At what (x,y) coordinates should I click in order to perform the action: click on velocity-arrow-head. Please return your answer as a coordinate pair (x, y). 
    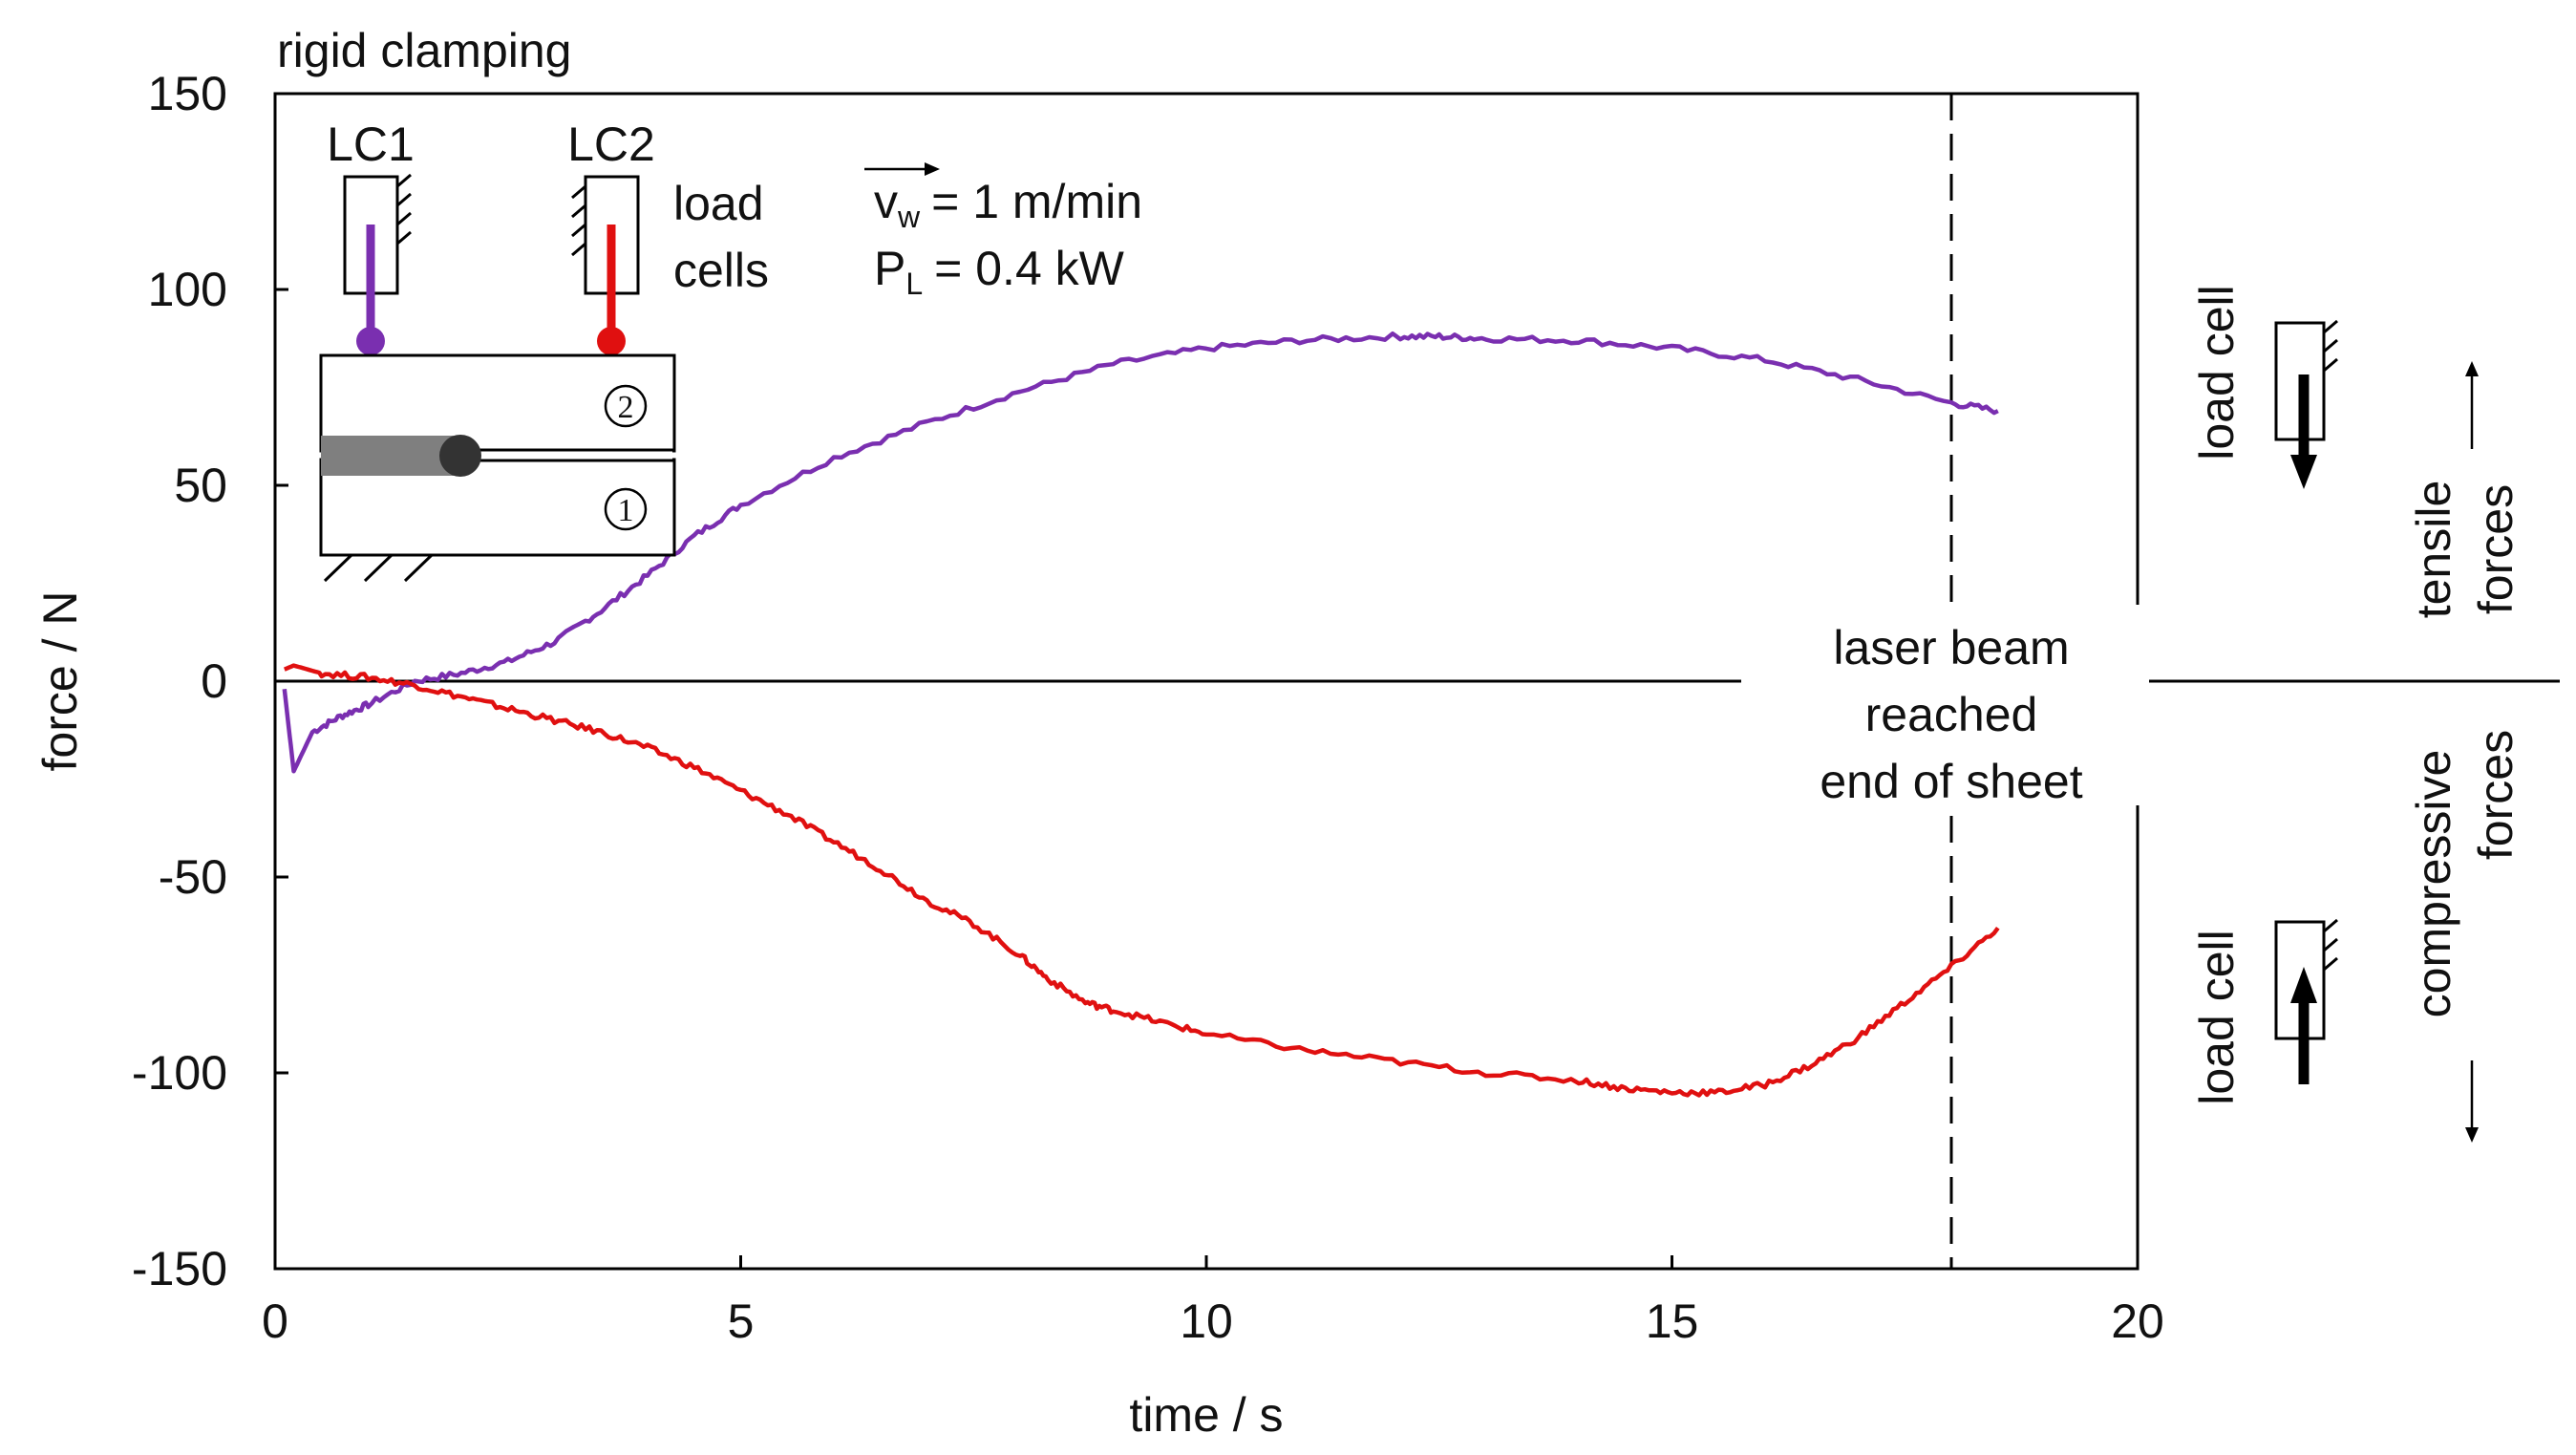
    Looking at the image, I should click on (932, 169).